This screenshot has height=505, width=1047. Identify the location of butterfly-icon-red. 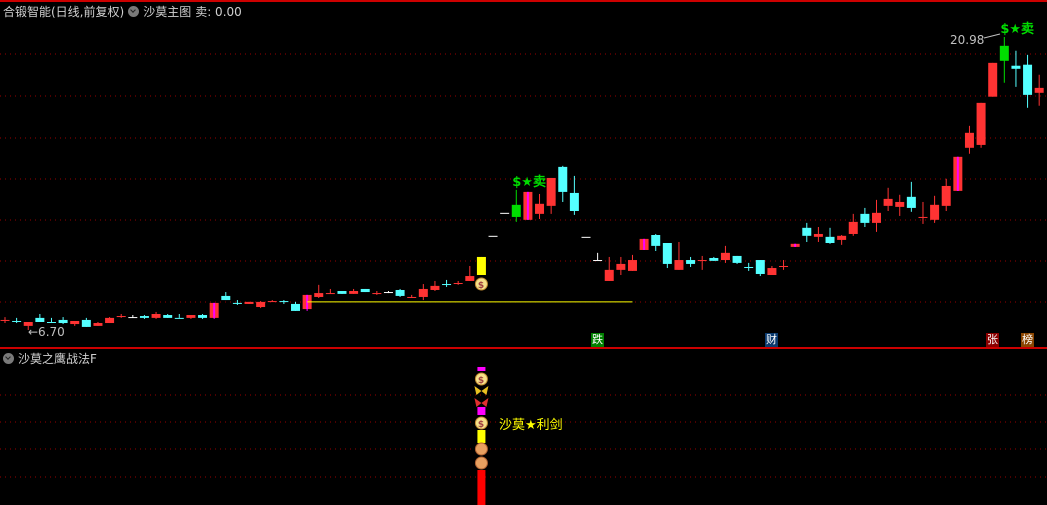
(481, 402).